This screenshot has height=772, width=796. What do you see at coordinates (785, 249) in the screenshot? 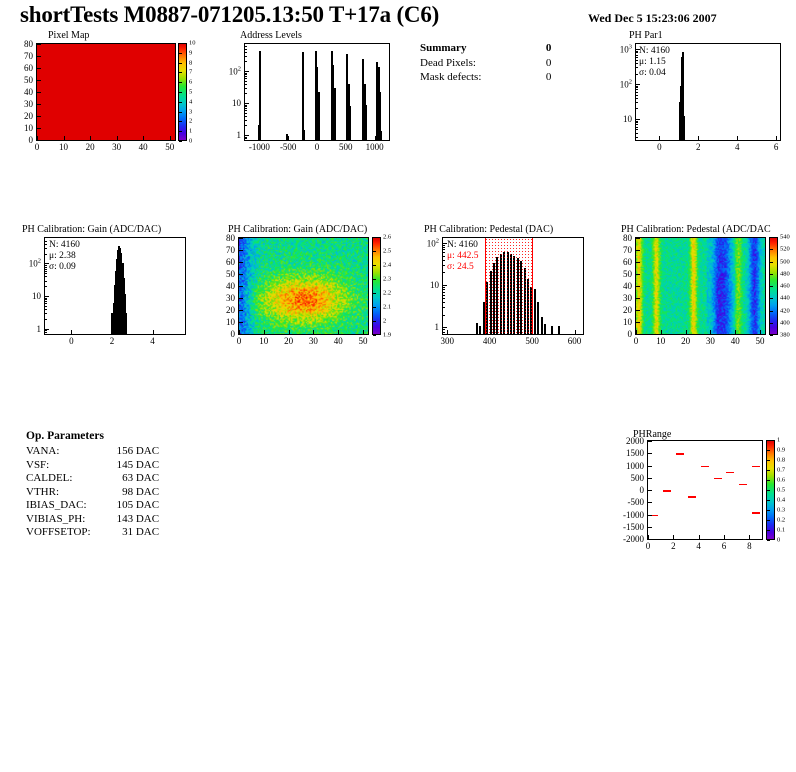
I see `color-bar-label: 520` at bounding box center [785, 249].